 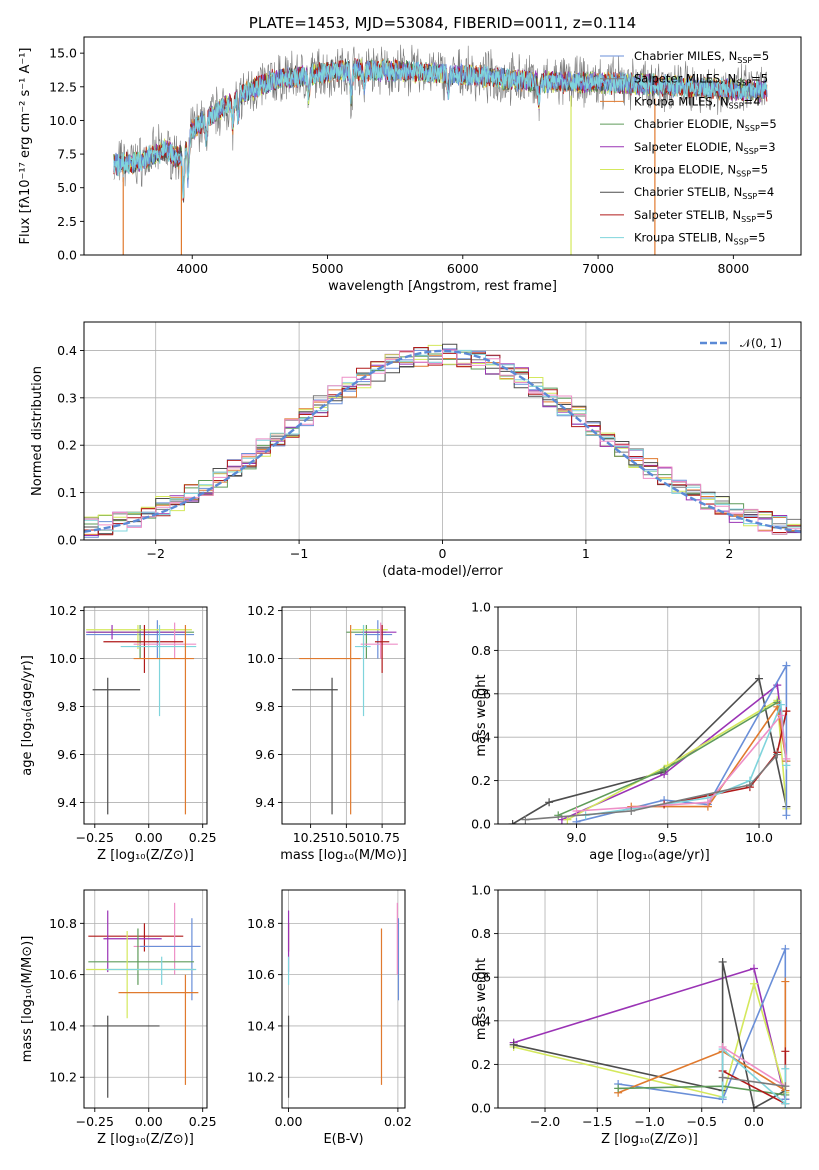 I want to click on weight-line-chabrier_stelib, so click(x=650, y=750).